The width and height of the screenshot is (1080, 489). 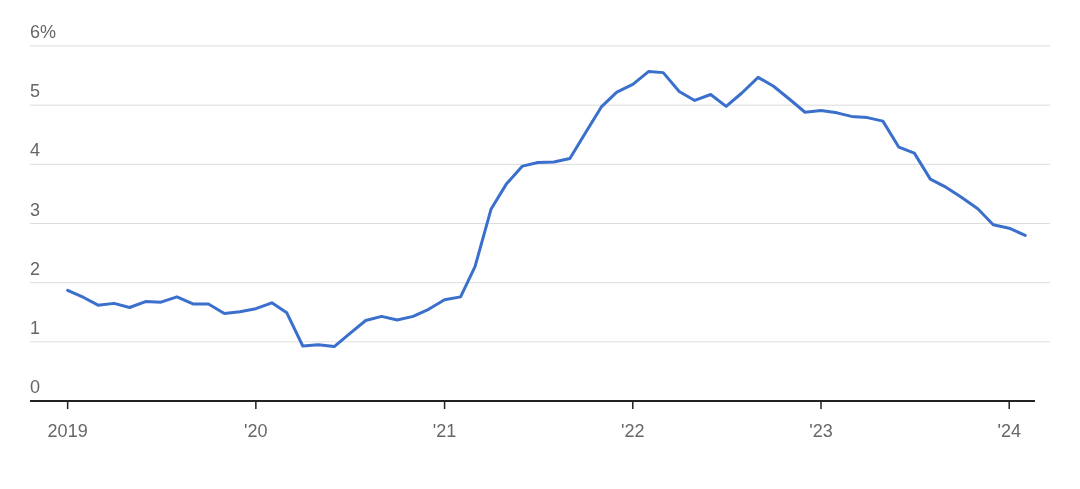 I want to click on x-tick-label: '24, so click(x=1009, y=431).